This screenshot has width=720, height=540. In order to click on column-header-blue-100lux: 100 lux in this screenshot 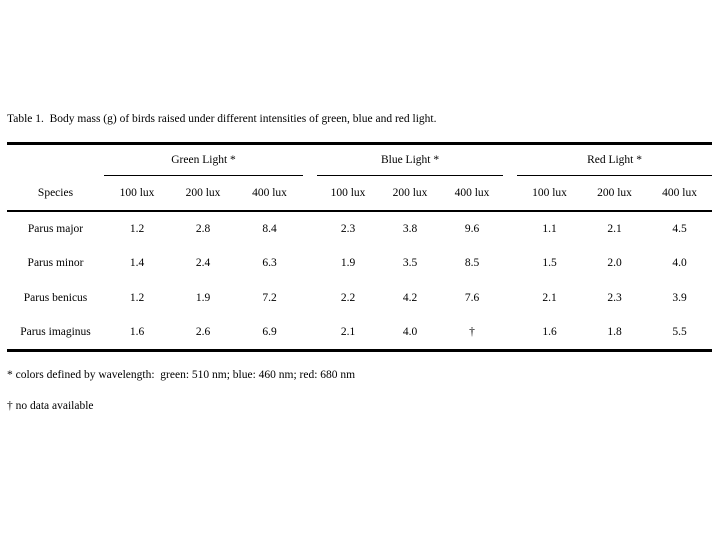, I will do `click(348, 193)`.